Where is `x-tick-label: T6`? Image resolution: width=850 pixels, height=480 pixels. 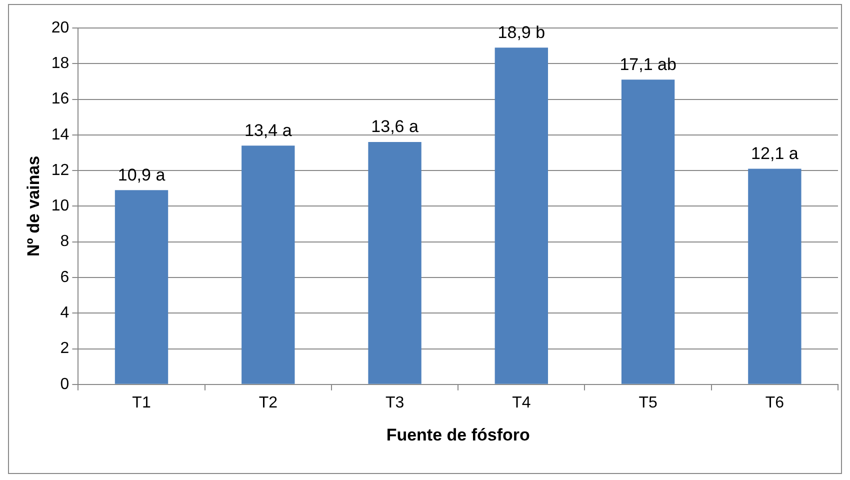
x-tick-label: T6 is located at coordinates (774, 403).